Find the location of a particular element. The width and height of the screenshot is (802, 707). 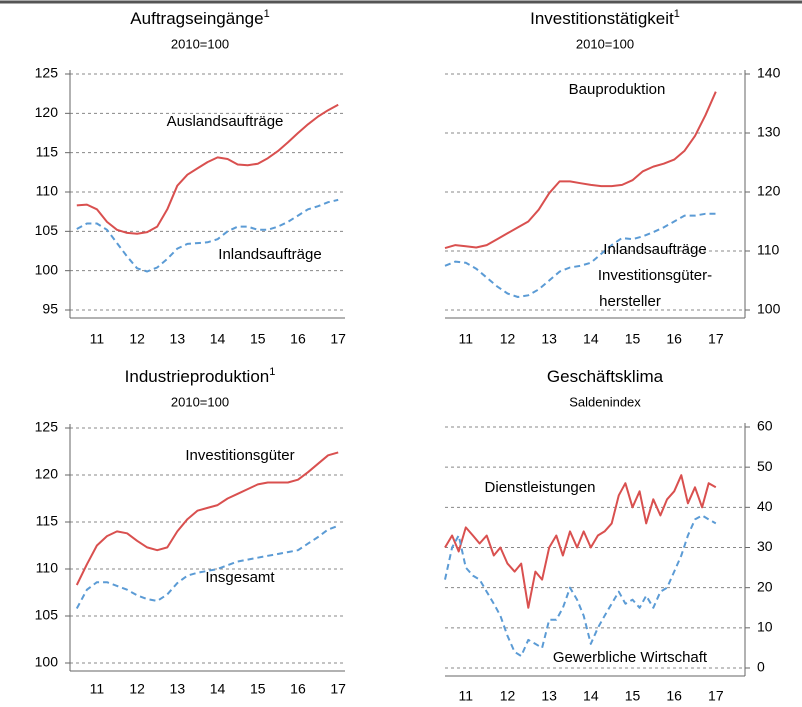

series-annotation: Insgesamt is located at coordinates (240, 577).